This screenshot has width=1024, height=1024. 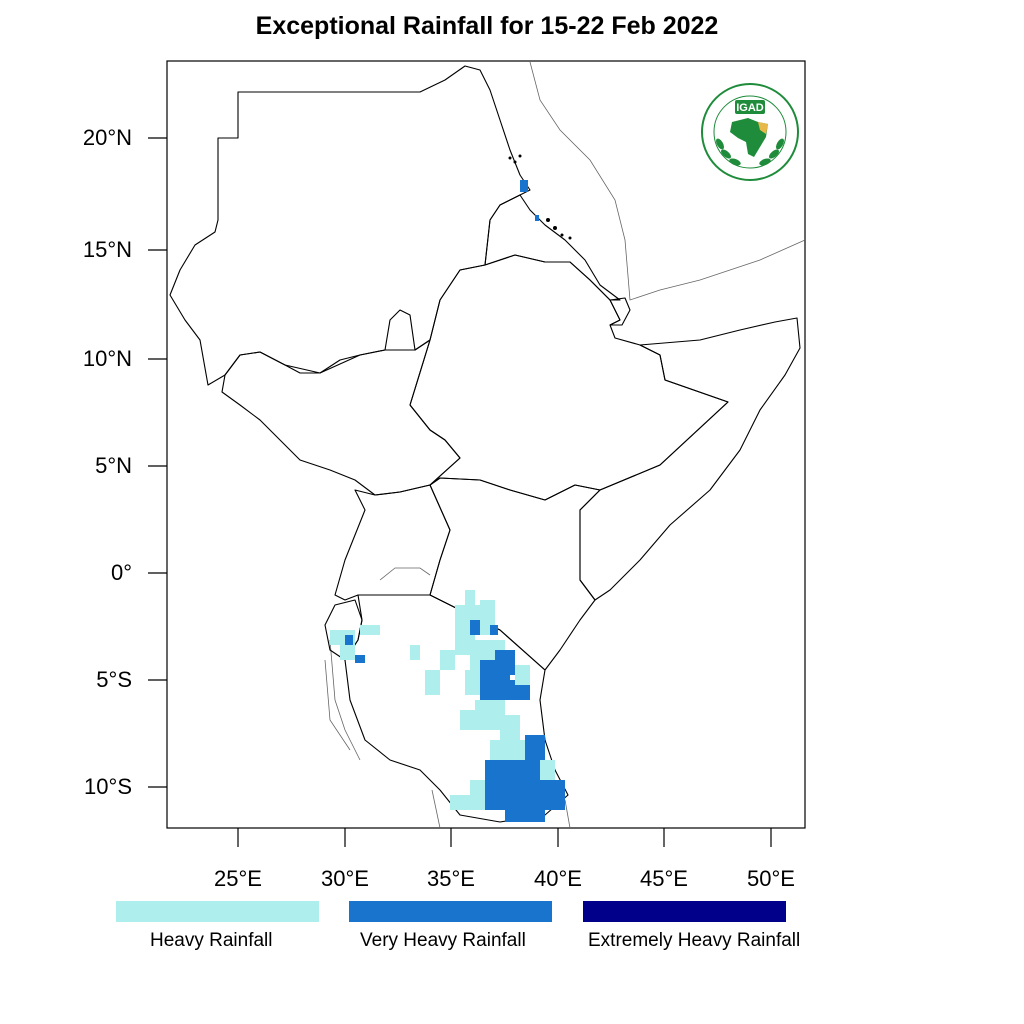 I want to click on lon-label: 45°E, so click(x=664, y=878).